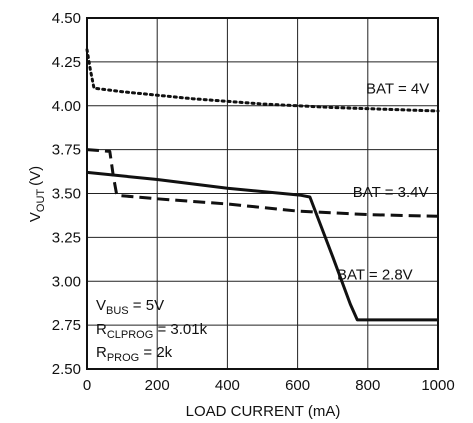 The width and height of the screenshot is (473, 423). I want to click on y-axis-label: VOUT (V), so click(37, 194).